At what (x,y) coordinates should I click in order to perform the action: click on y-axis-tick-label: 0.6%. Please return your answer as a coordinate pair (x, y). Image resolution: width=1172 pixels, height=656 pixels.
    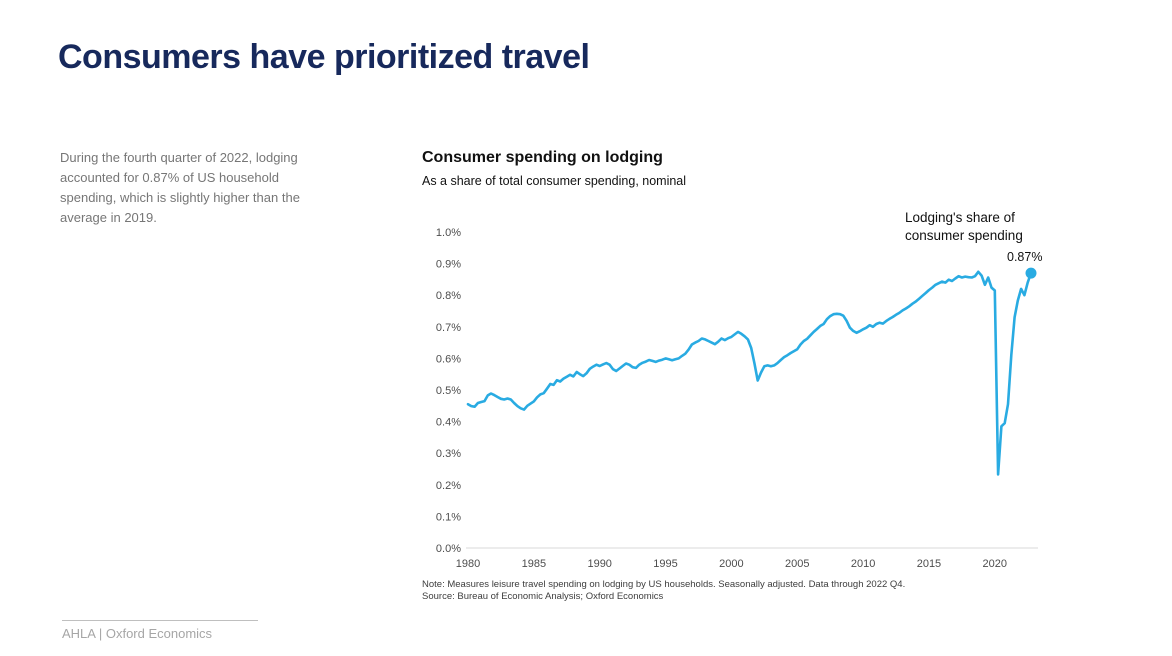
    Looking at the image, I should click on (448, 359).